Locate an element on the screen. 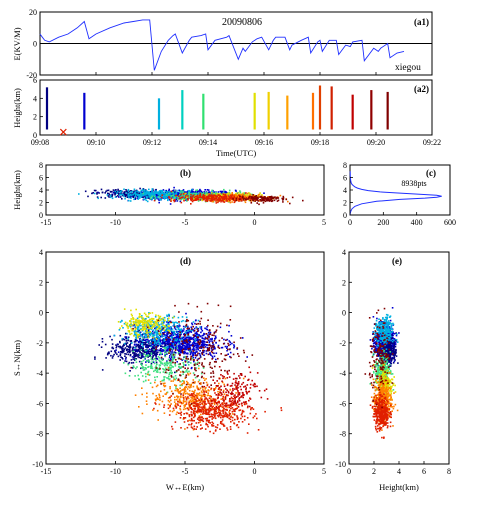 Image resolution: width=500 pixels, height=508 pixels. d-xtick-label: -15 is located at coordinates (46, 471).